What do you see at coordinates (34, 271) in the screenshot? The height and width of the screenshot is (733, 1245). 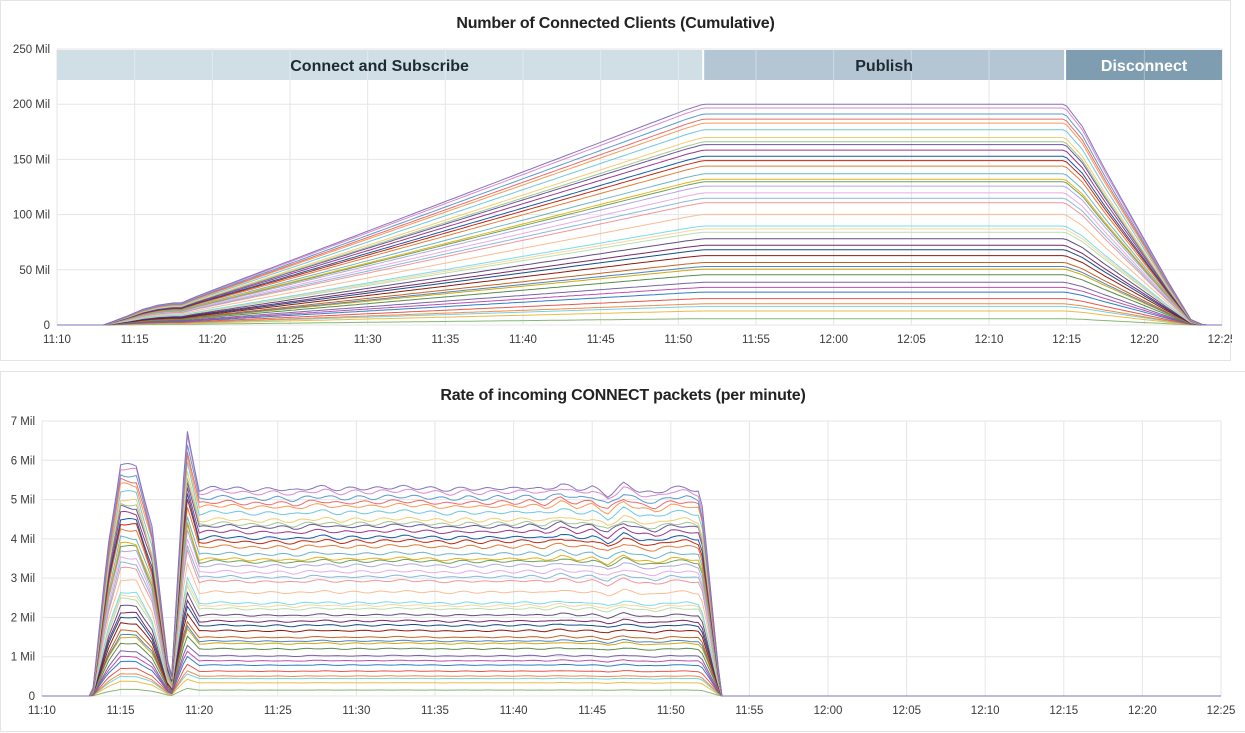 I see `y-tick-label: 50 Mil` at bounding box center [34, 271].